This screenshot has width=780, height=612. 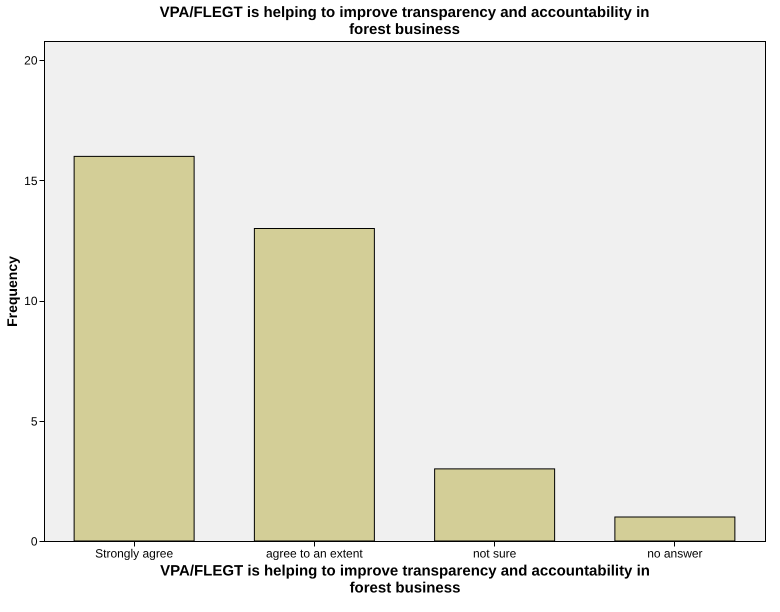 What do you see at coordinates (405, 21) in the screenshot?
I see `chart-title: VPA/FLEGT is helping to improve transparency and accountability in forest business` at bounding box center [405, 21].